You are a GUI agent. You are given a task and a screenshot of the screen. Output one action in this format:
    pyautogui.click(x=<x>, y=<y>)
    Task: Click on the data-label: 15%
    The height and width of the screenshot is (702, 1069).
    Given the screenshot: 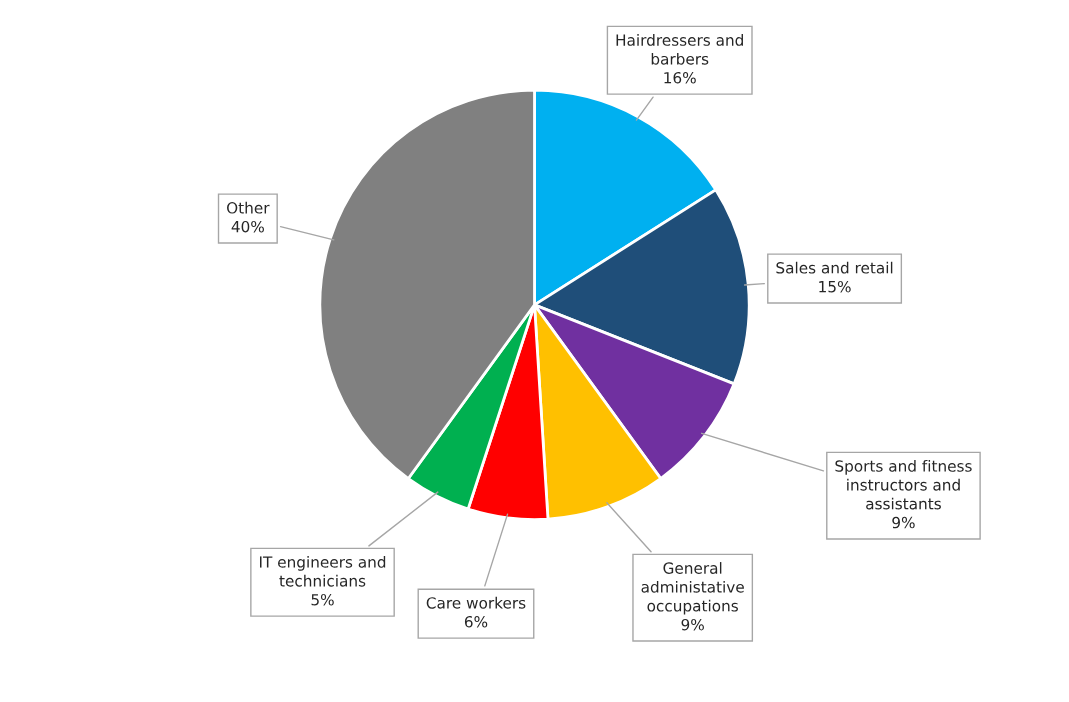 What is the action you would take?
    pyautogui.click(x=835, y=286)
    